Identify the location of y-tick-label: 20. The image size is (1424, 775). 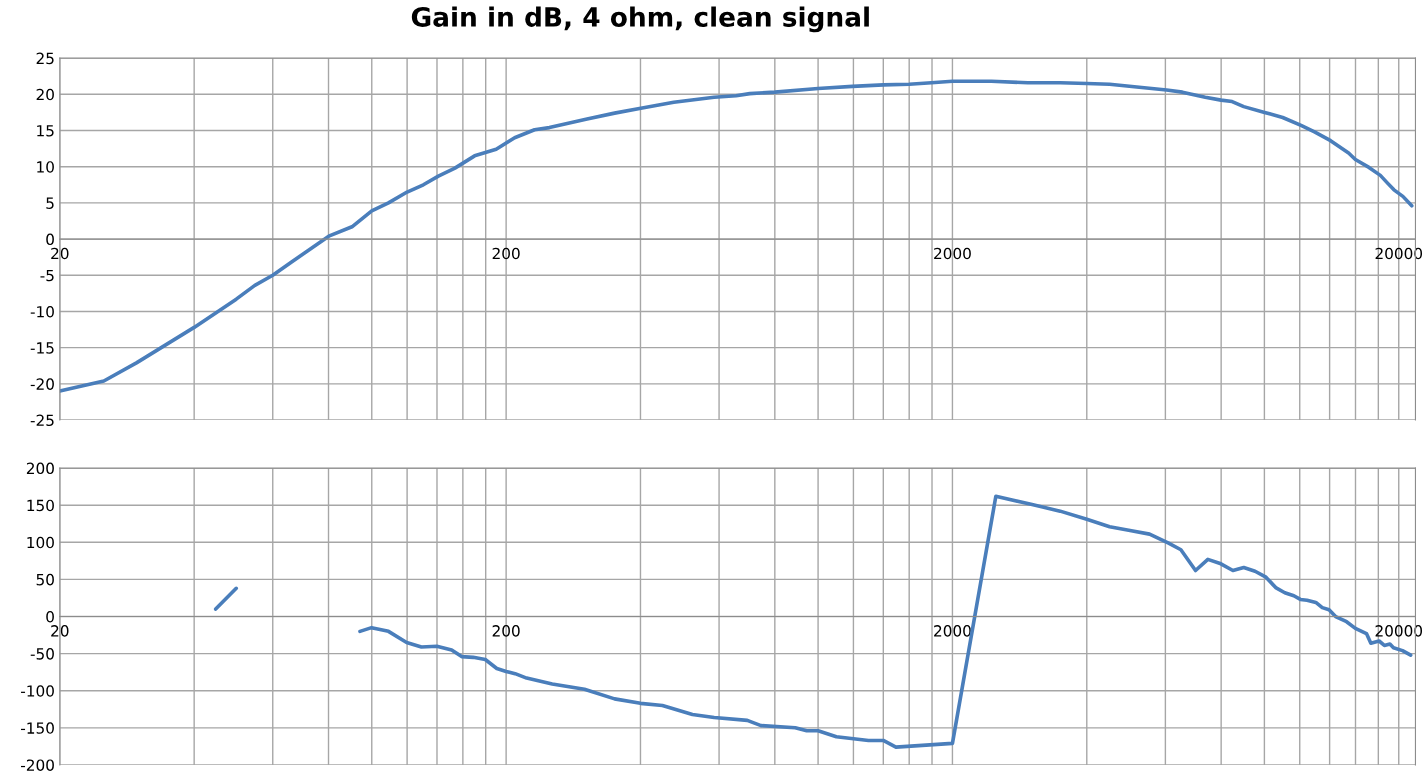
(45, 94).